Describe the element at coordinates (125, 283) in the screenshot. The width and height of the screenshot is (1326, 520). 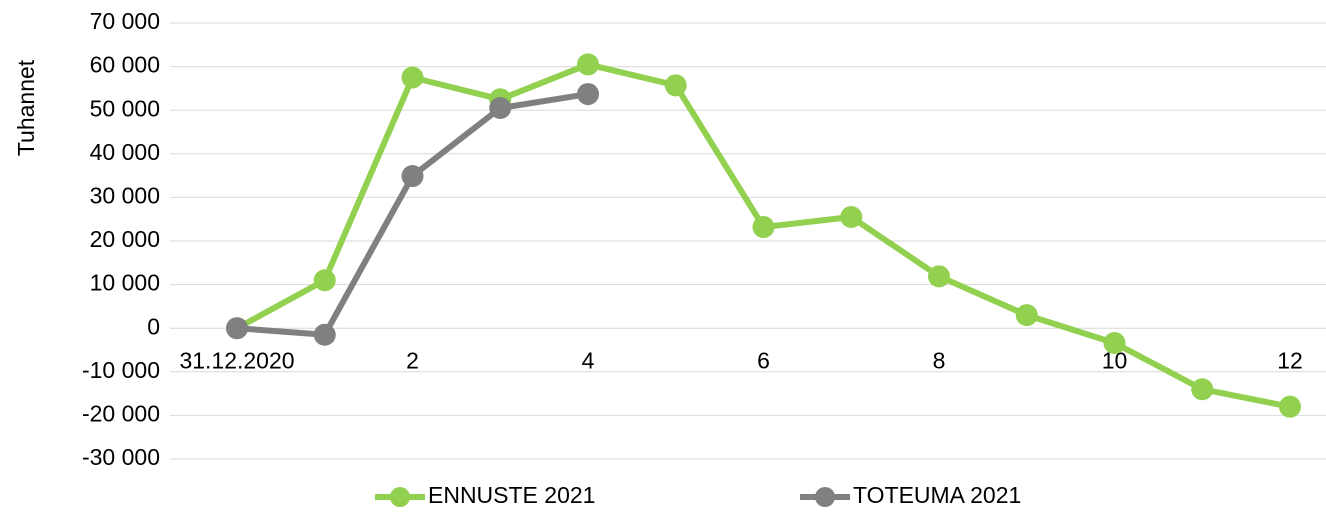
I see `y-tick-label: 10 000` at that location.